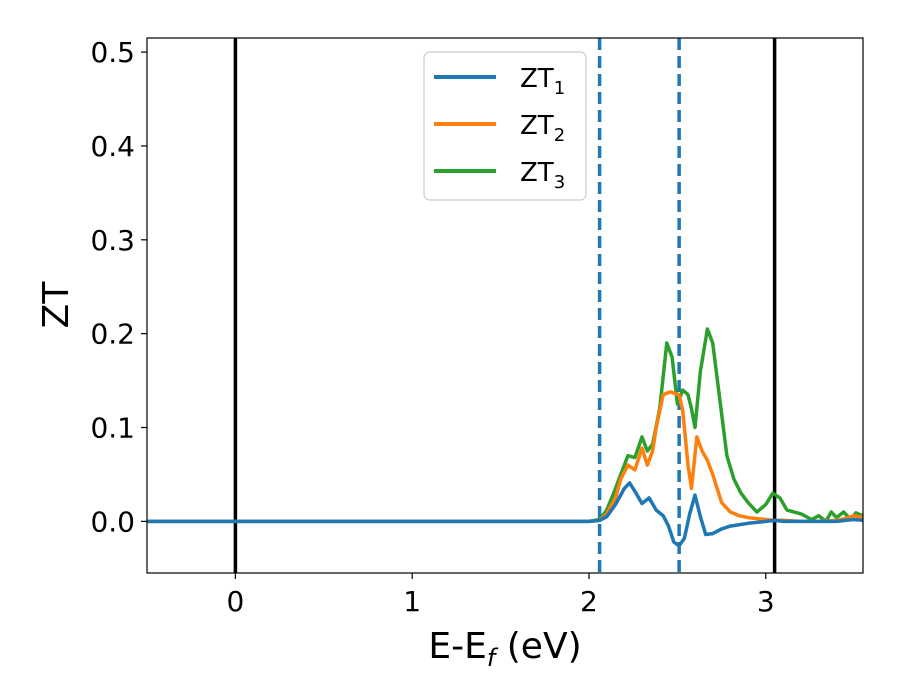 The height and width of the screenshot is (700, 900). Describe the element at coordinates (112, 240) in the screenshot. I see `y-tick-label-3: 0.3` at that location.